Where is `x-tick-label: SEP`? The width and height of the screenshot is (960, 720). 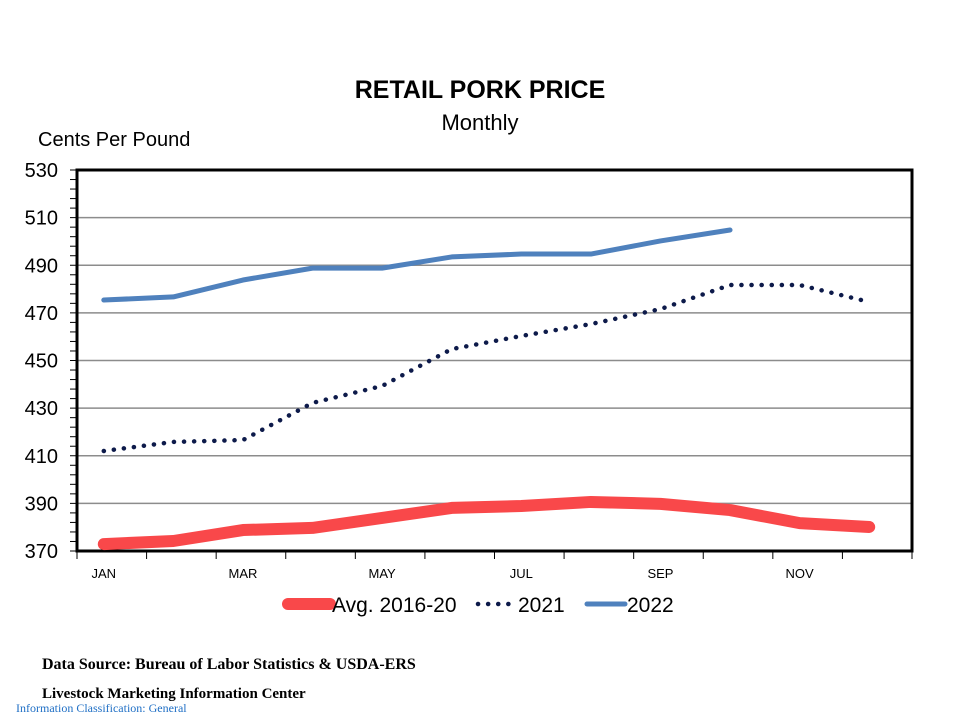 x-tick-label: SEP is located at coordinates (660, 573).